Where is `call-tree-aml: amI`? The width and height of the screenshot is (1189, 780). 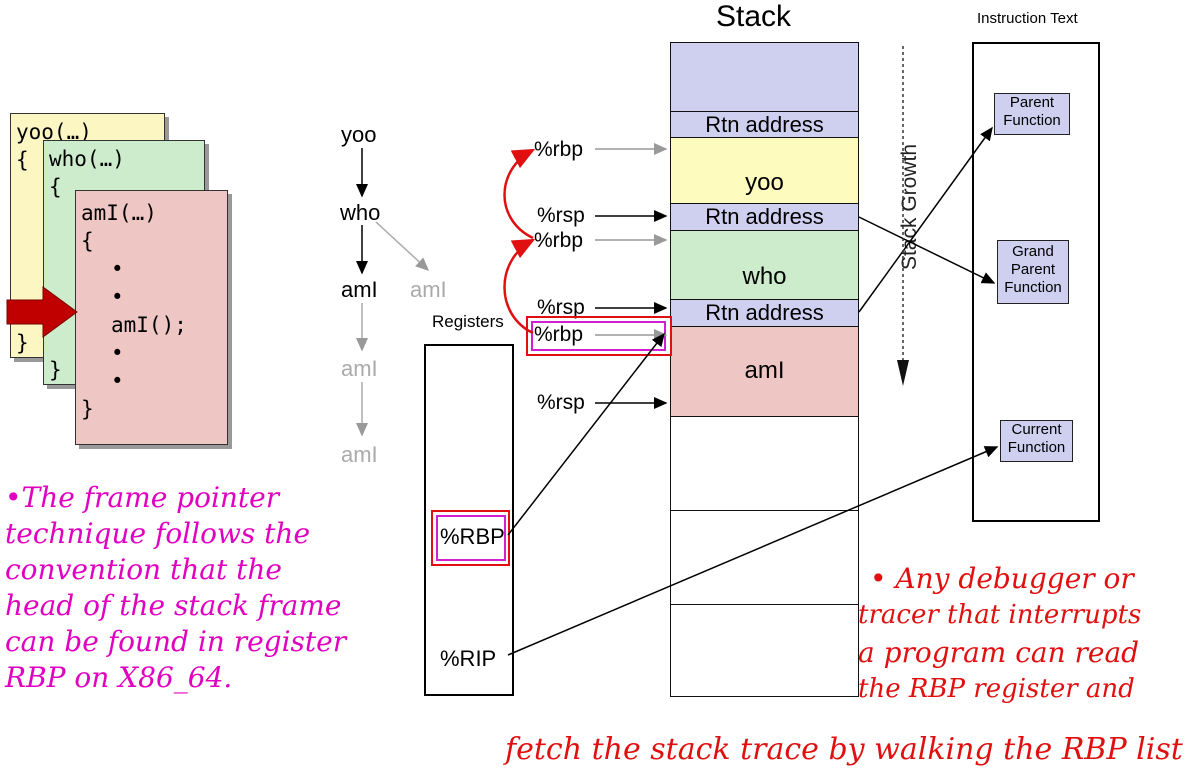 call-tree-aml: amI is located at coordinates (359, 289).